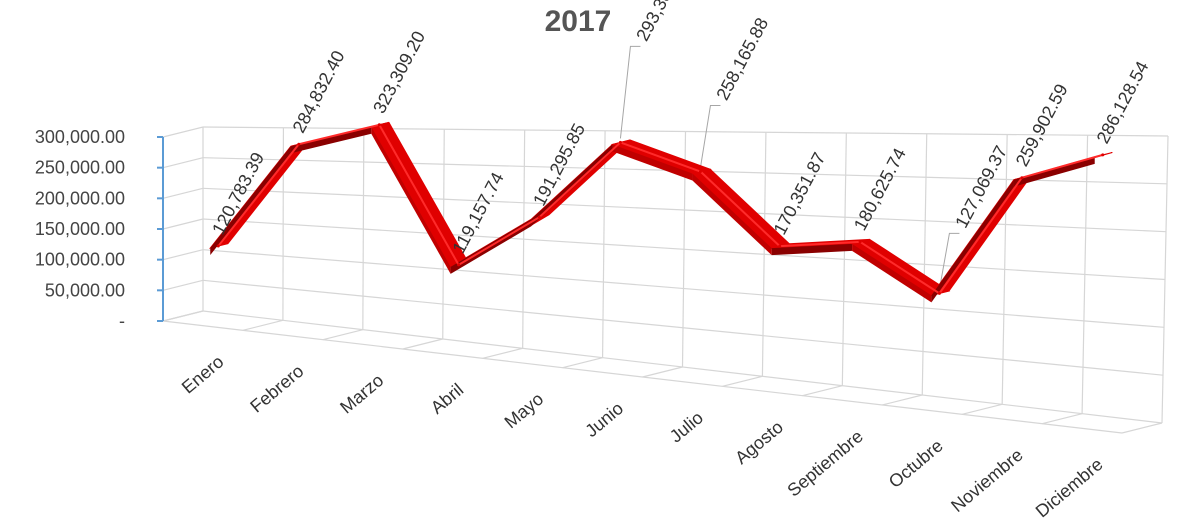 Image resolution: width=1183 pixels, height=531 pixels. What do you see at coordinates (759, 442) in the screenshot?
I see `x-tick-label: Agosto` at bounding box center [759, 442].